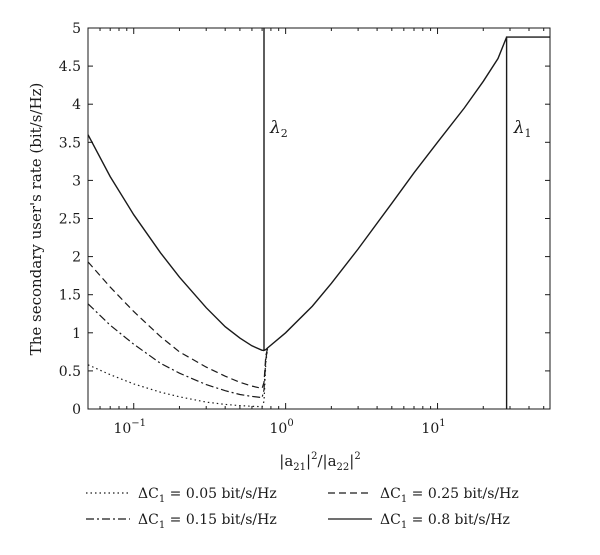 This screenshot has height=555, width=600. I want to click on y-tick-label: 0, so click(76, 410).